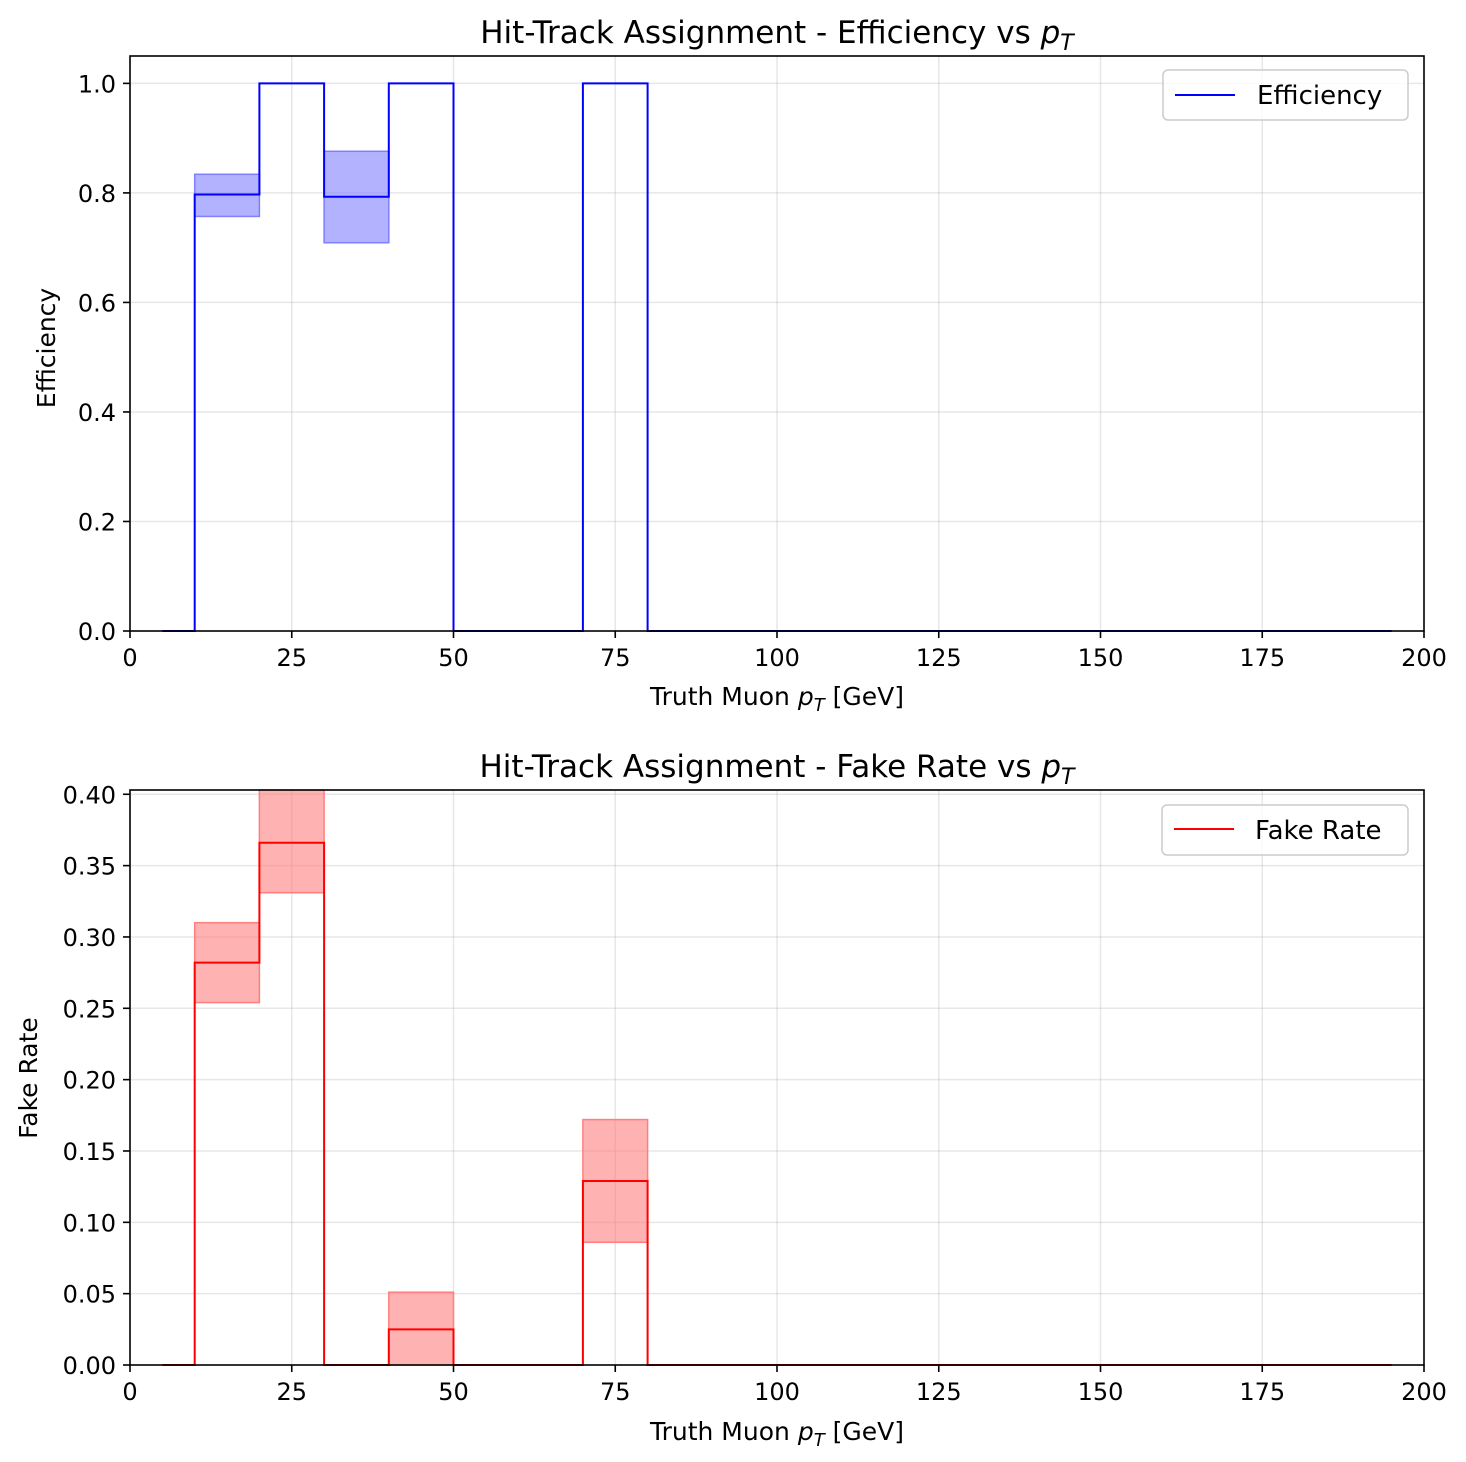 The width and height of the screenshot is (1466, 1462). I want to click on efficiency-x-tick-label: 175, so click(1262, 658).